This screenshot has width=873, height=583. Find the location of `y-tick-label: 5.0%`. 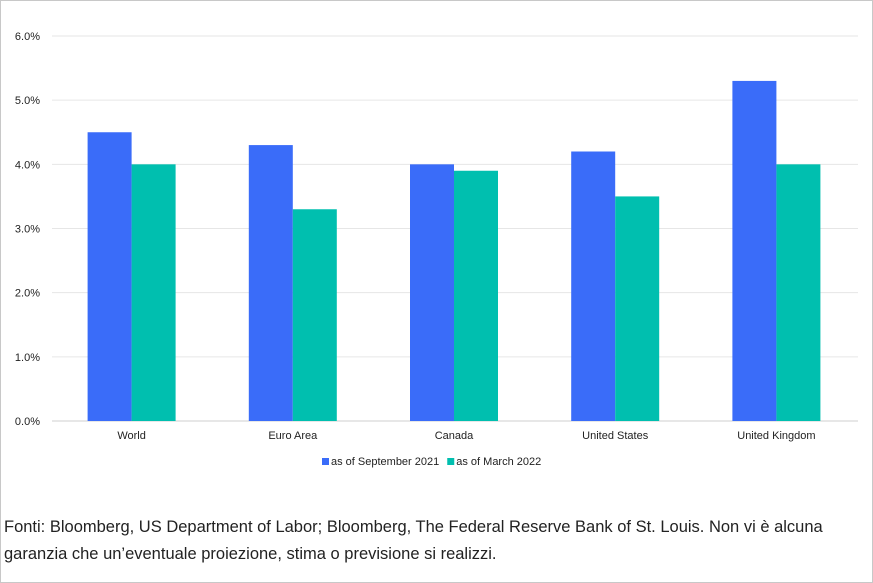

y-tick-label: 5.0% is located at coordinates (27, 101).